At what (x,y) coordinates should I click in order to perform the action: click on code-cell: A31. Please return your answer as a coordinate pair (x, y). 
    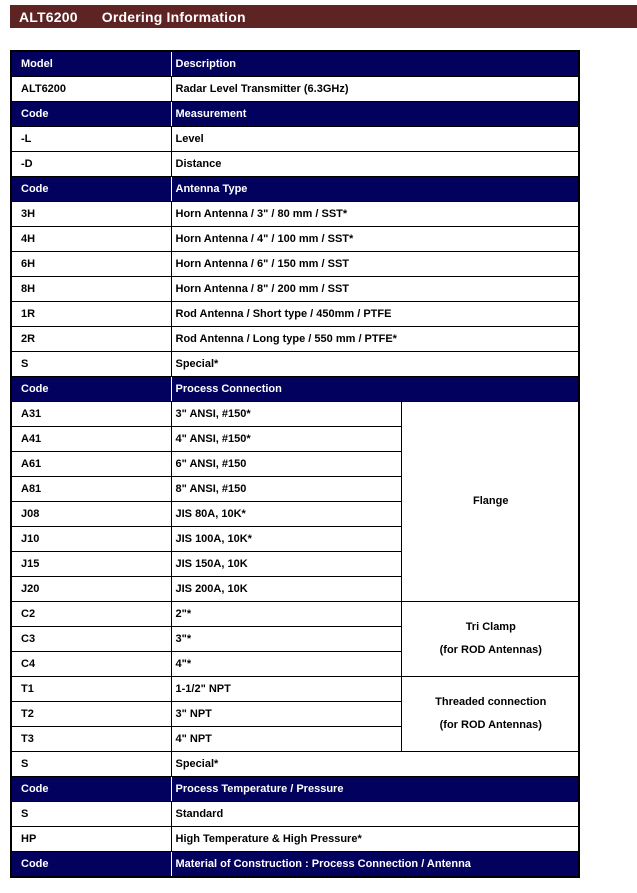
    Looking at the image, I should click on (91, 414).